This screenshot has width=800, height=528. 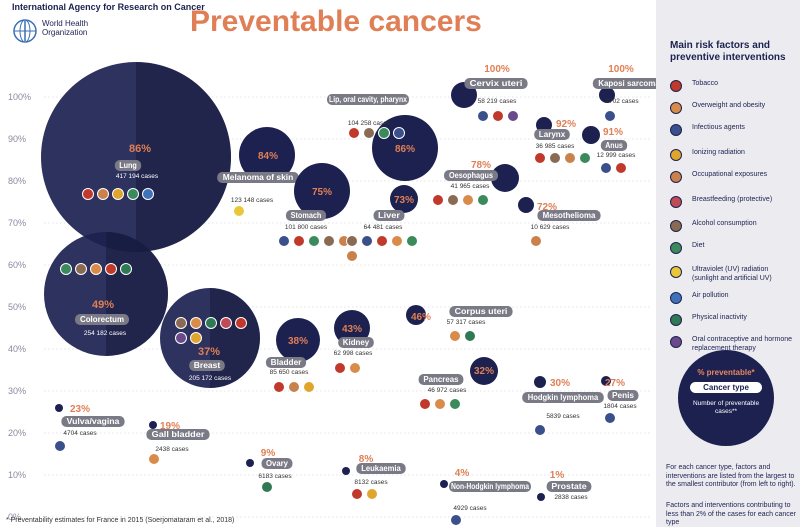 I want to click on percent-label: 73%, so click(x=404, y=200).